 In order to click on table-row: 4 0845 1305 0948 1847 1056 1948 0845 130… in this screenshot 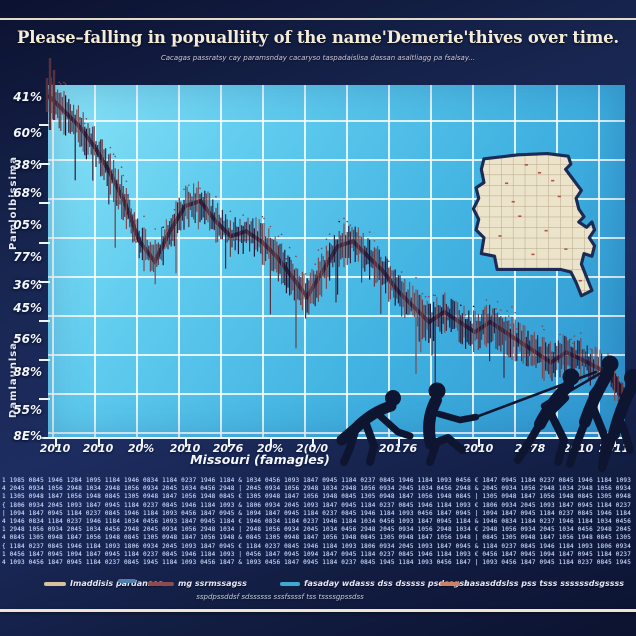, I will do `click(318, 538)`.